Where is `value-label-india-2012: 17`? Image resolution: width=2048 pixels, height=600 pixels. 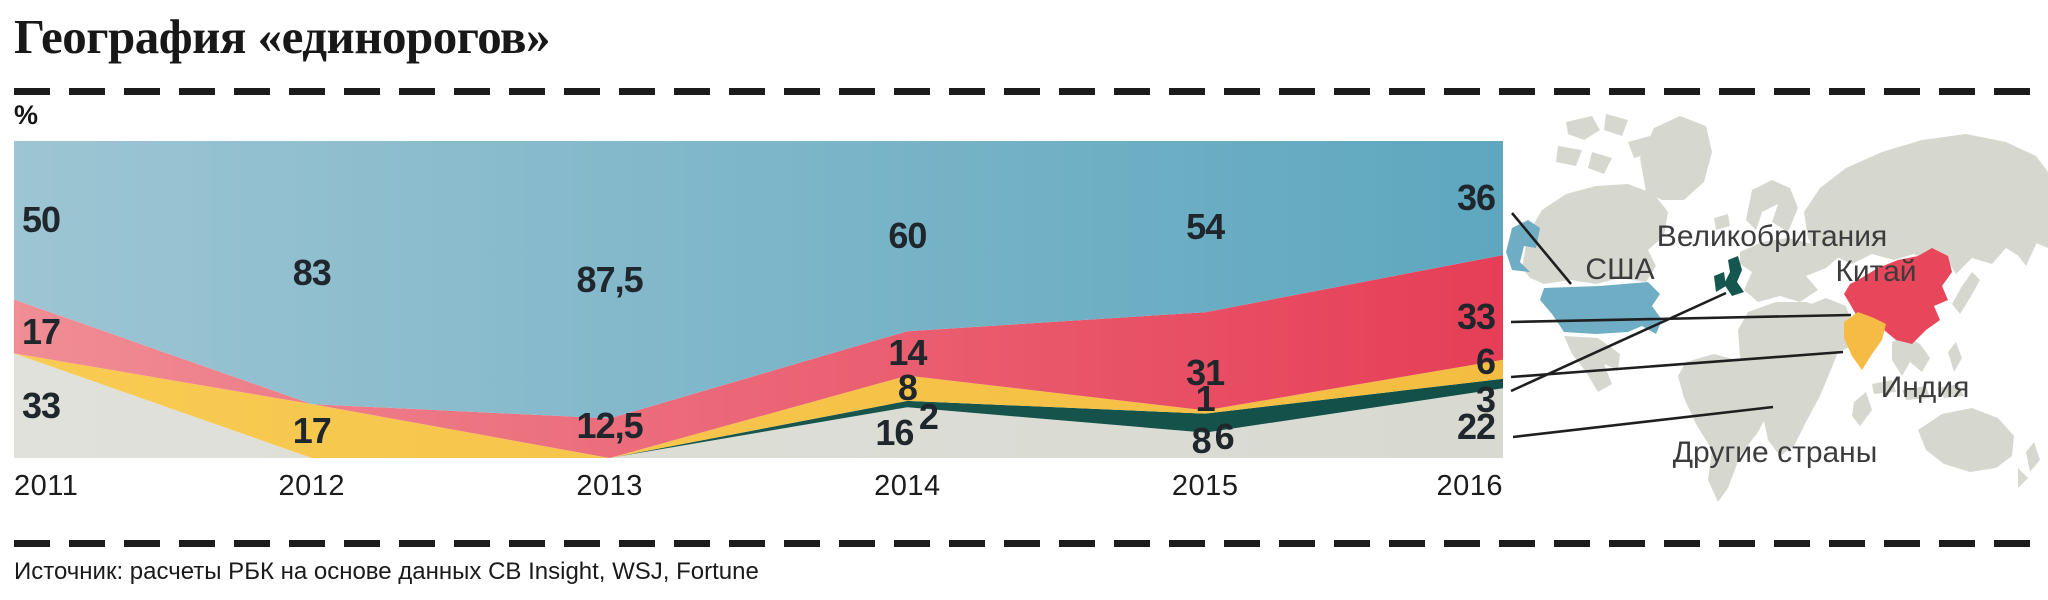 value-label-india-2012: 17 is located at coordinates (312, 431).